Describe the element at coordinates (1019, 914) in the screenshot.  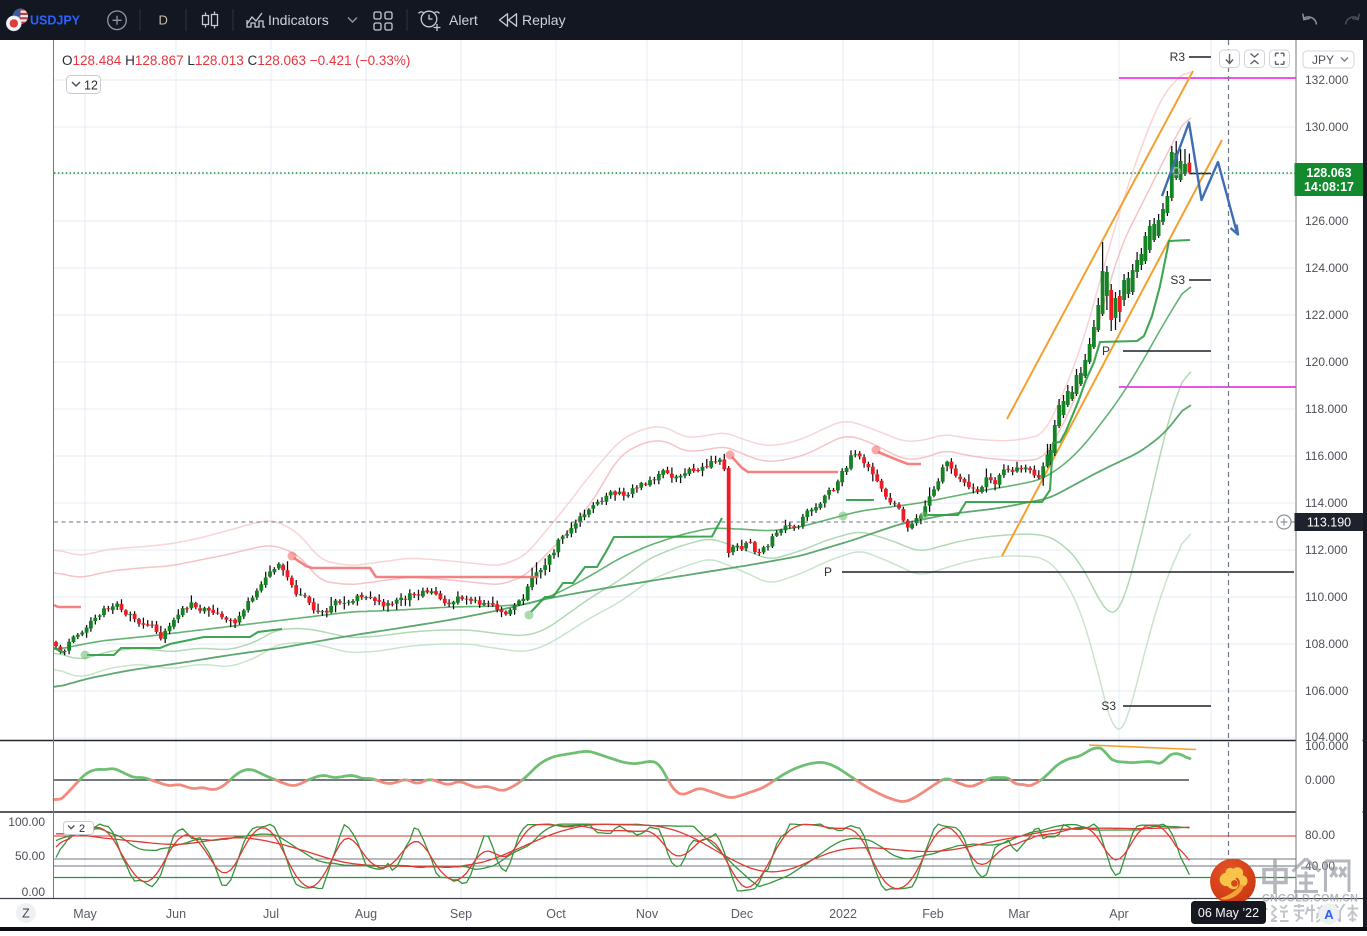
I see `svg-text: Mar` at that location.